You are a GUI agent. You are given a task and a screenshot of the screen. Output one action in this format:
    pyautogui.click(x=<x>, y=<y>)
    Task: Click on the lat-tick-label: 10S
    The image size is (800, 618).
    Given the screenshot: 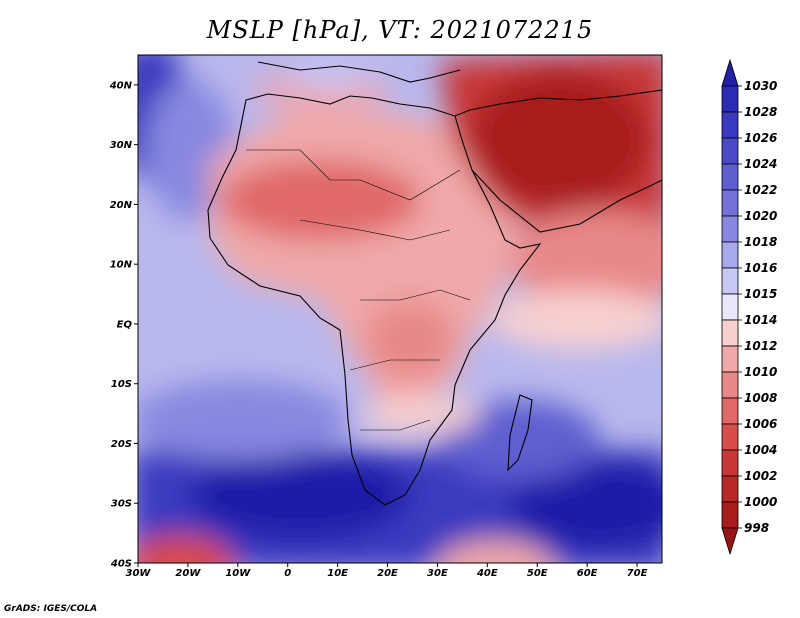 What is the action you would take?
    pyautogui.click(x=121, y=384)
    